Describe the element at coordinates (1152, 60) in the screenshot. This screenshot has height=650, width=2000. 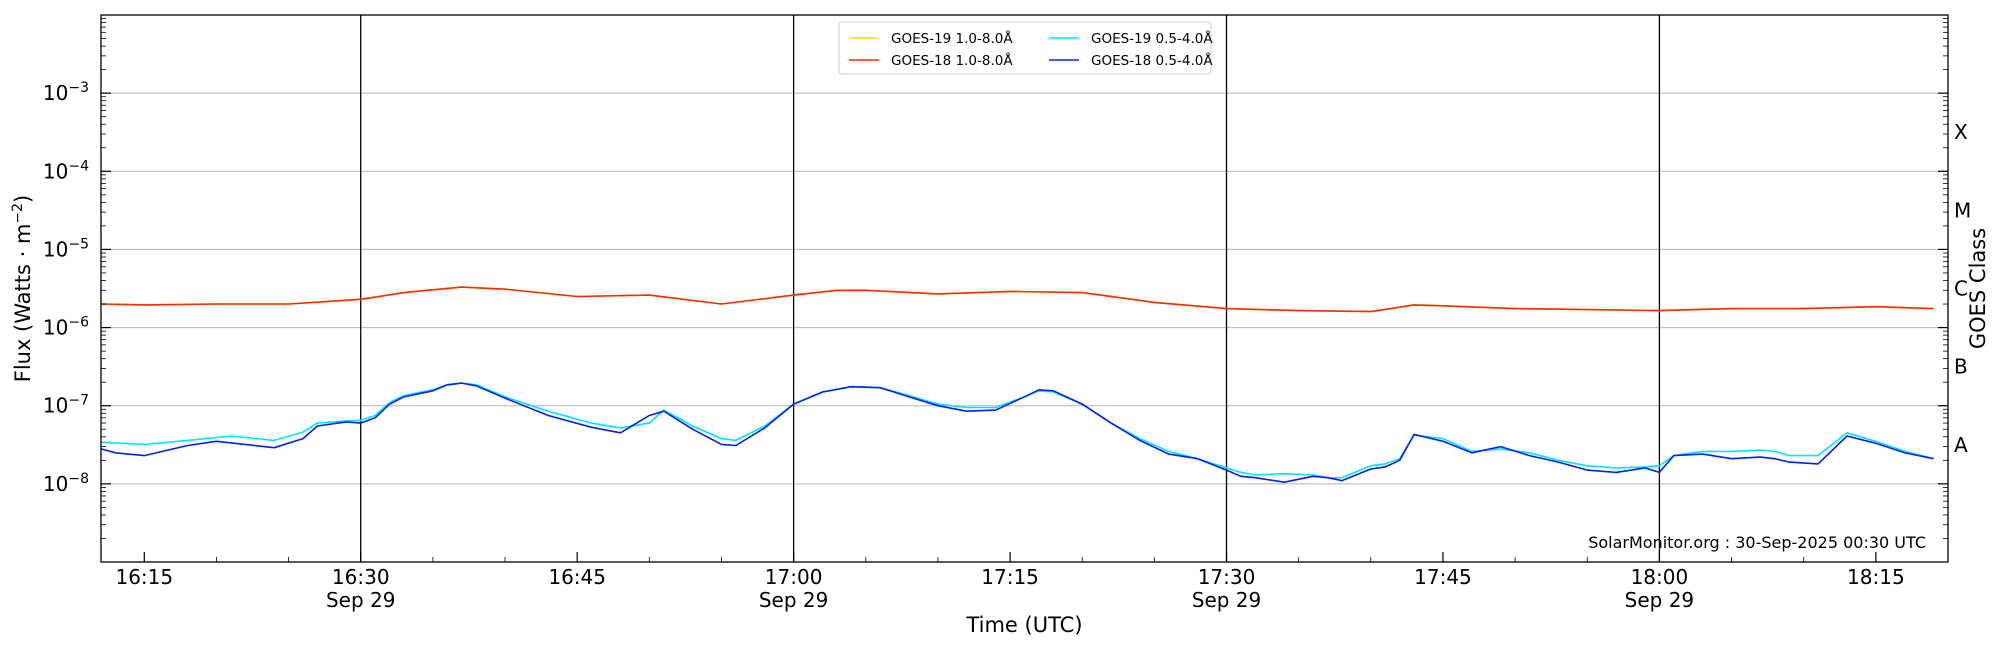
I see `legend-label: GOES-18 0.5-4.0Å` at that location.